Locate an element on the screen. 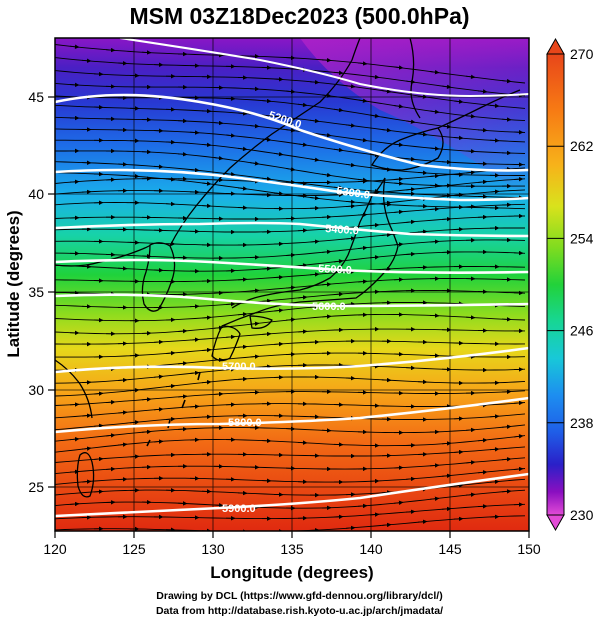  contour-label-5400: 5400.0 is located at coordinates (342, 230).